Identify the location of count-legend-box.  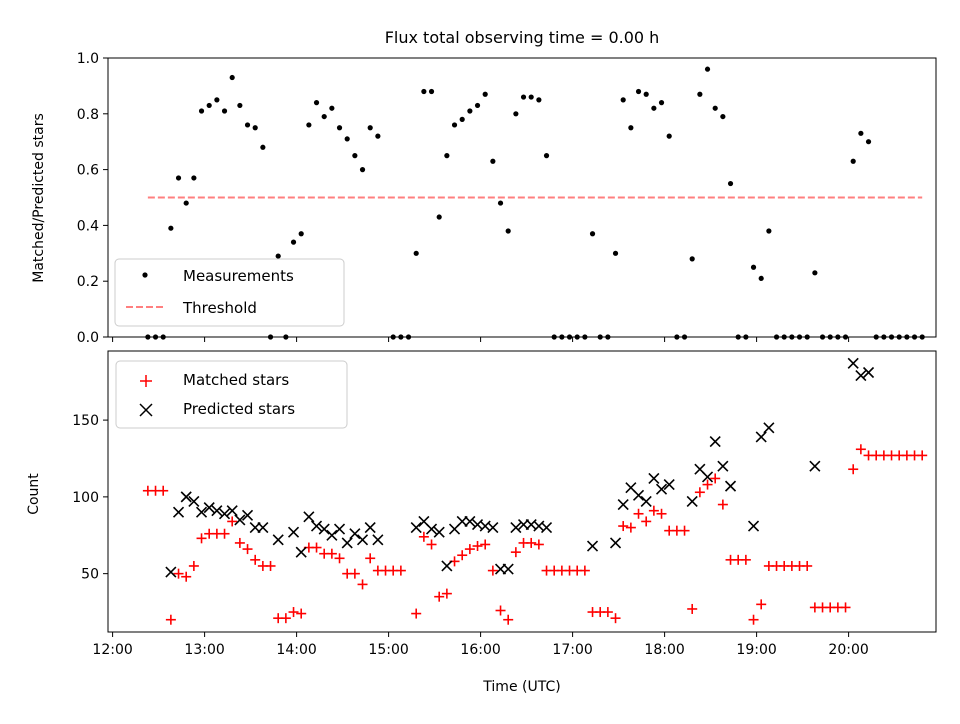
(231, 394).